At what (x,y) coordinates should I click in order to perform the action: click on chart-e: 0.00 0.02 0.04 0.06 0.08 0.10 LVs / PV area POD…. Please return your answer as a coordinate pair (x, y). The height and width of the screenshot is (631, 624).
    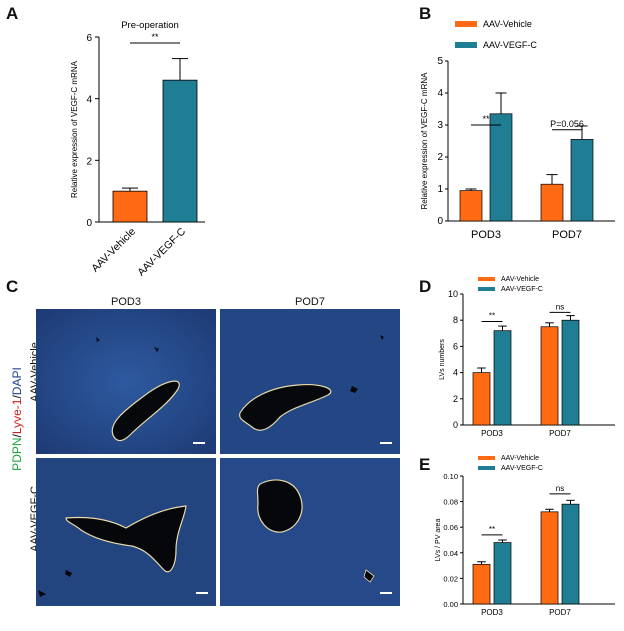
    Looking at the image, I should click on (525, 536).